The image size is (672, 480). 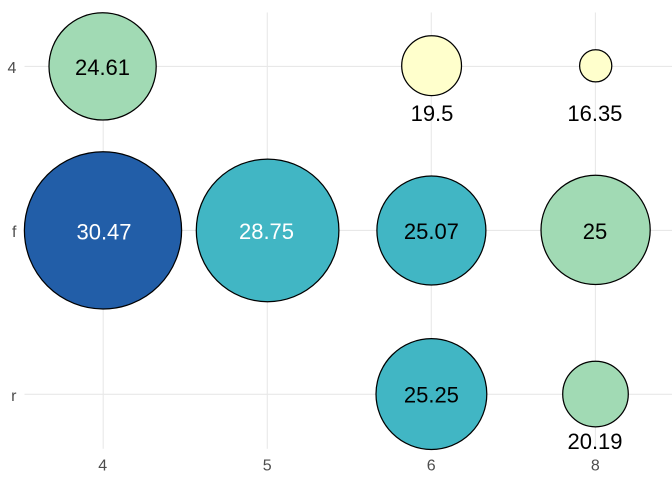 I want to click on svg-text: 20.19, so click(x=594, y=441).